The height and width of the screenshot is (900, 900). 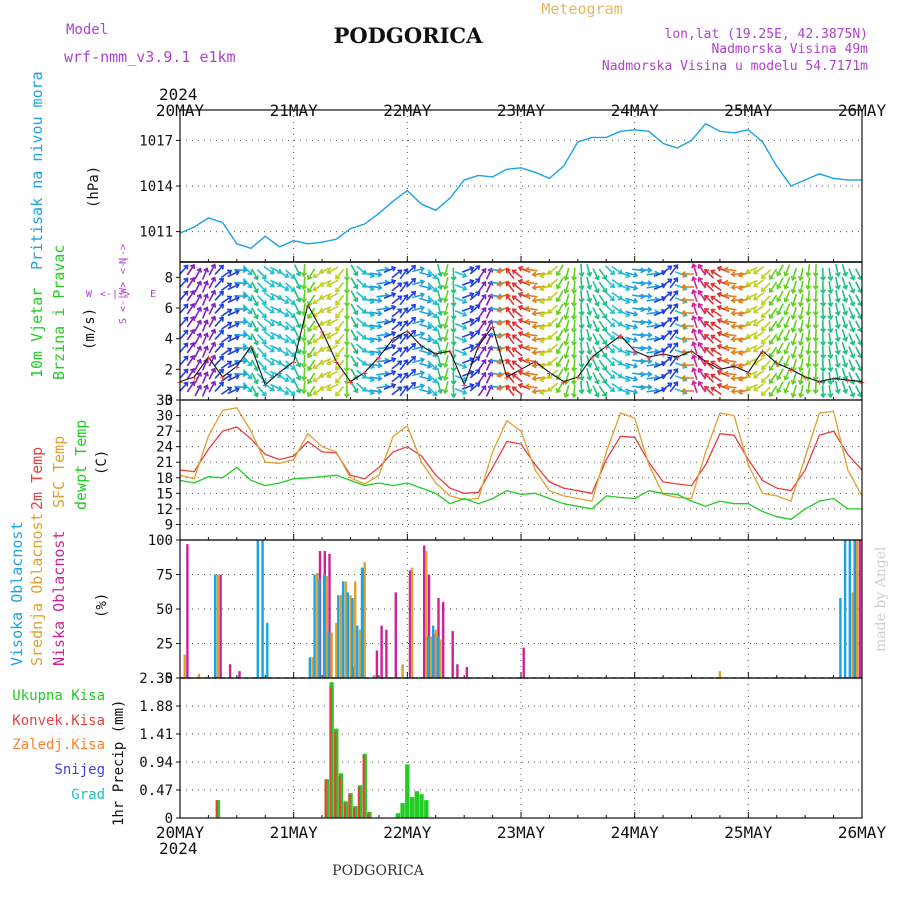 I want to click on svg-text: W, so click(x=89, y=294).